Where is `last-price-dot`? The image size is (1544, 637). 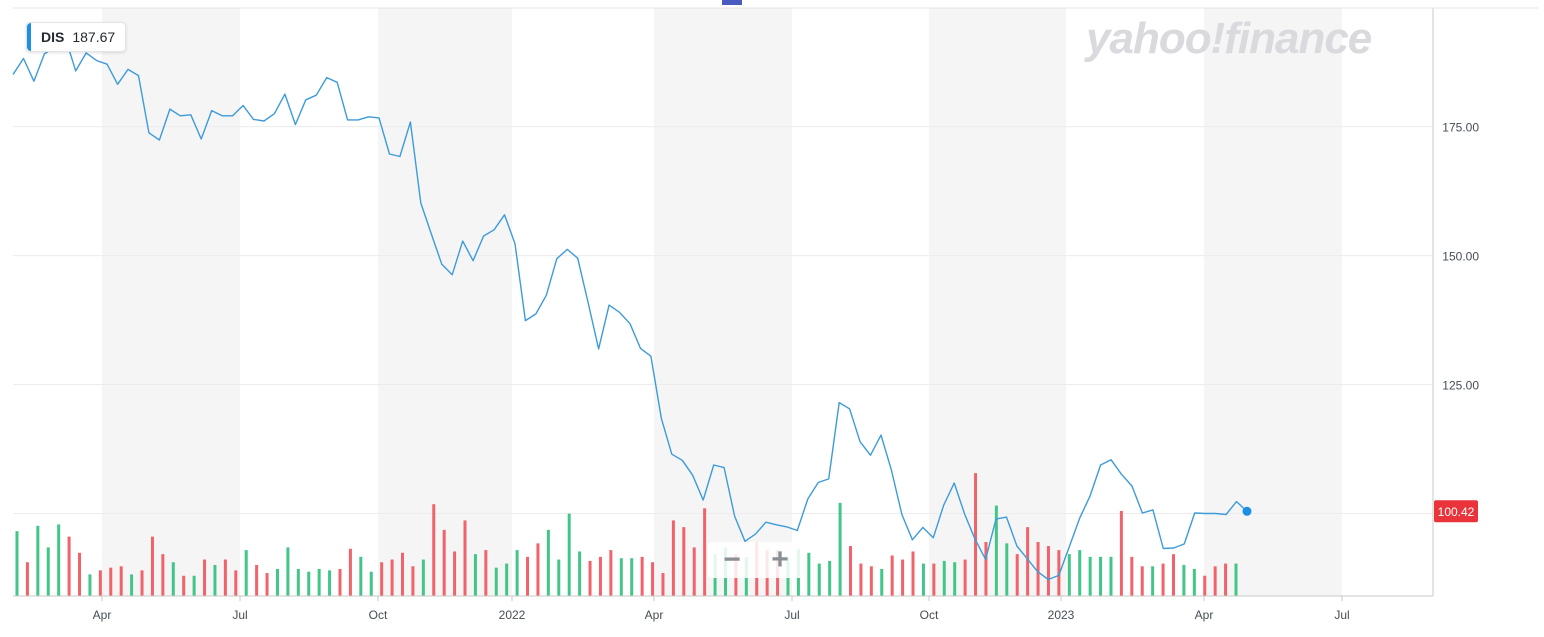
last-price-dot is located at coordinates (1247, 511).